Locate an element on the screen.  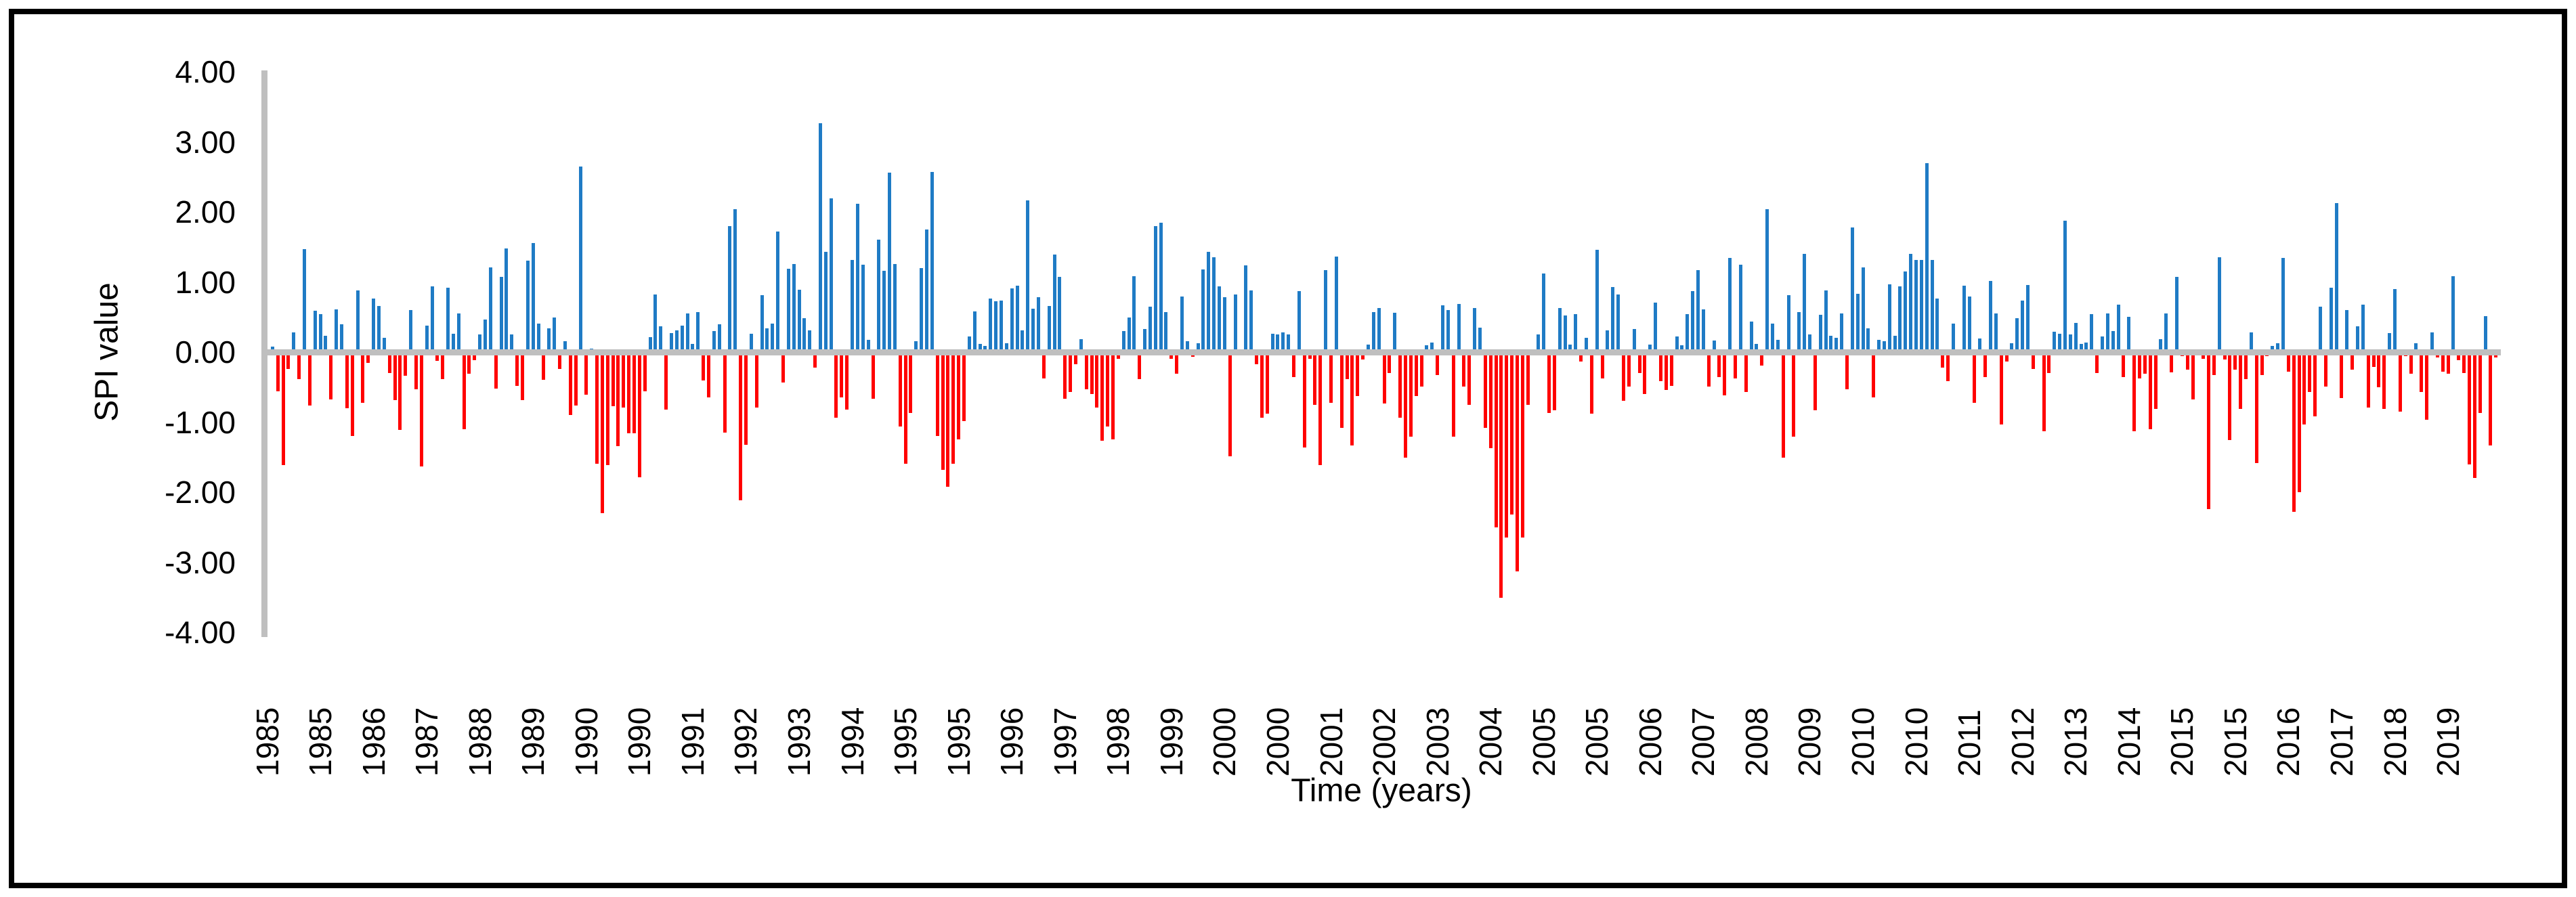
x-tick-label: 2012 is located at coordinates (2022, 741).